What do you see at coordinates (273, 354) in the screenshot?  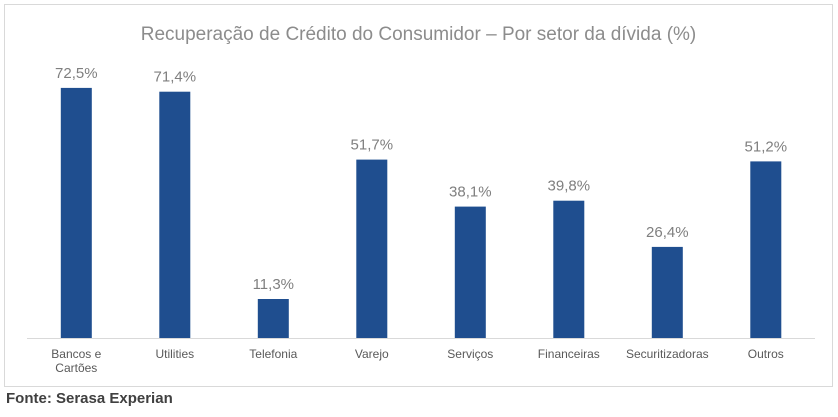 I see `category-label: Telefonia` at bounding box center [273, 354].